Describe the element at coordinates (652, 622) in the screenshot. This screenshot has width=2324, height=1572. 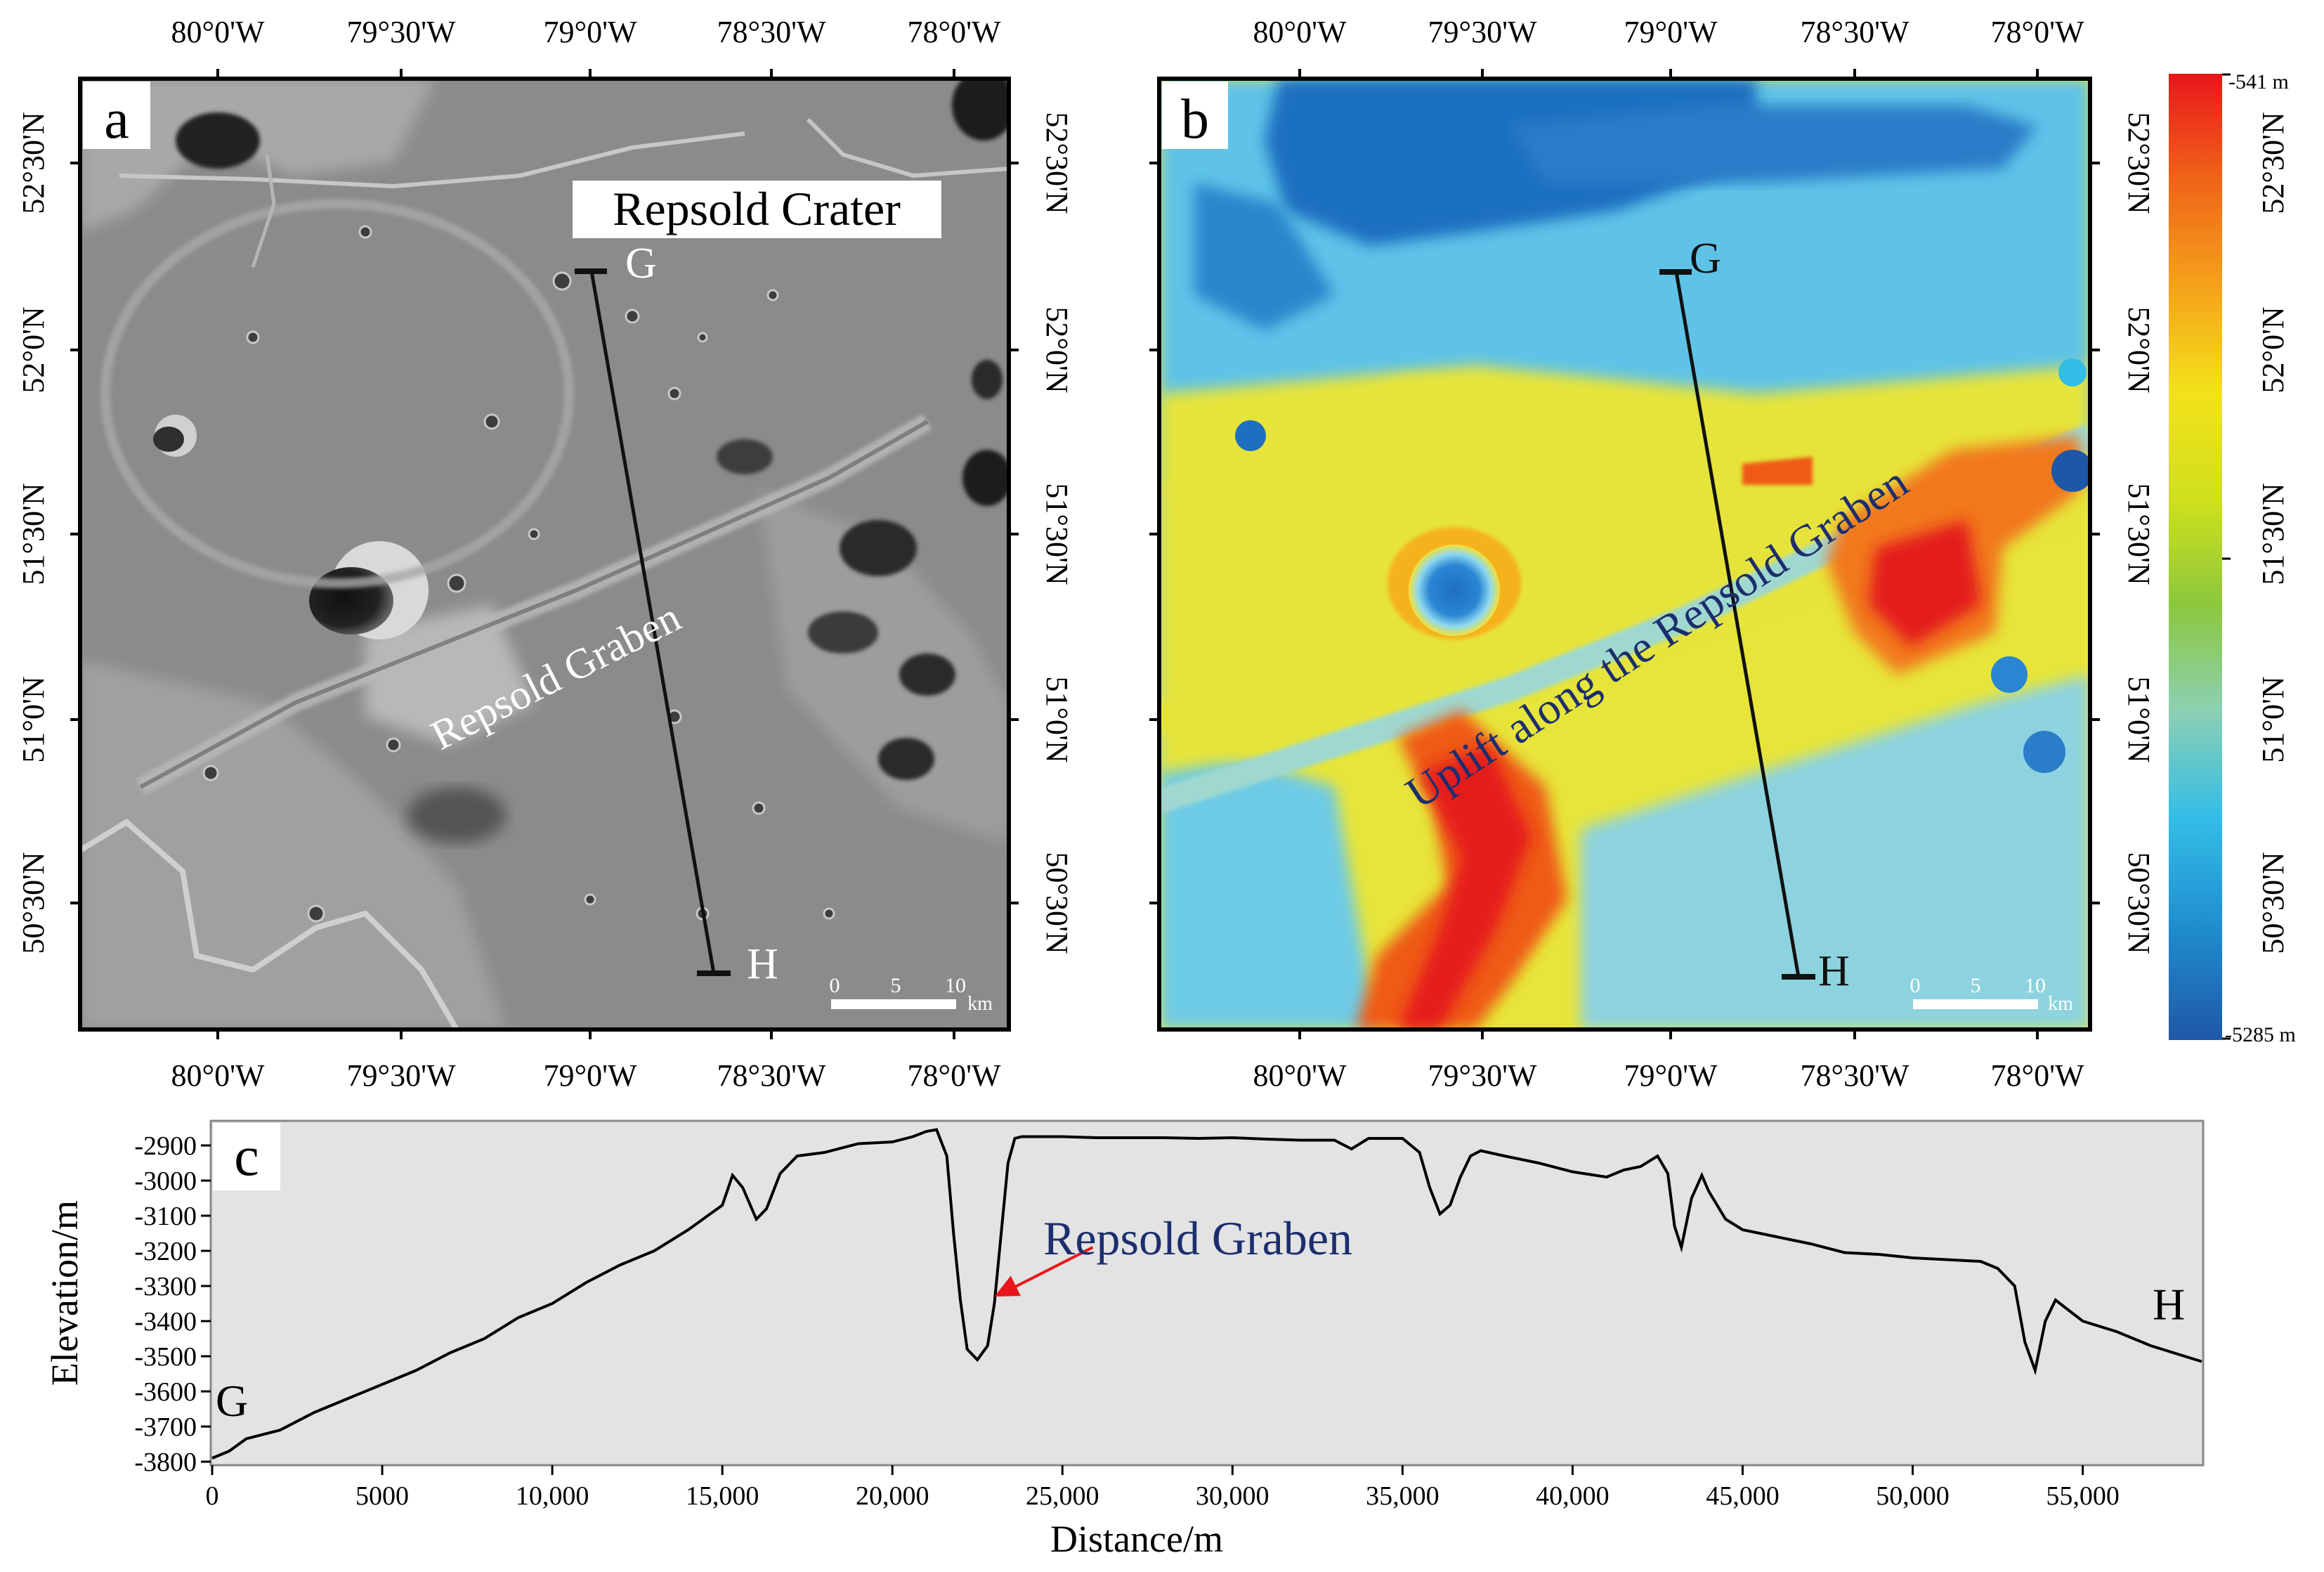
I see `profile-line-a` at that location.